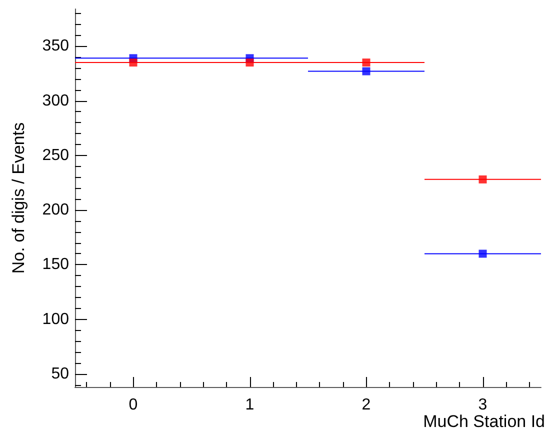  What do you see at coordinates (56, 210) in the screenshot?
I see `y-tick-label: 200` at bounding box center [56, 210].